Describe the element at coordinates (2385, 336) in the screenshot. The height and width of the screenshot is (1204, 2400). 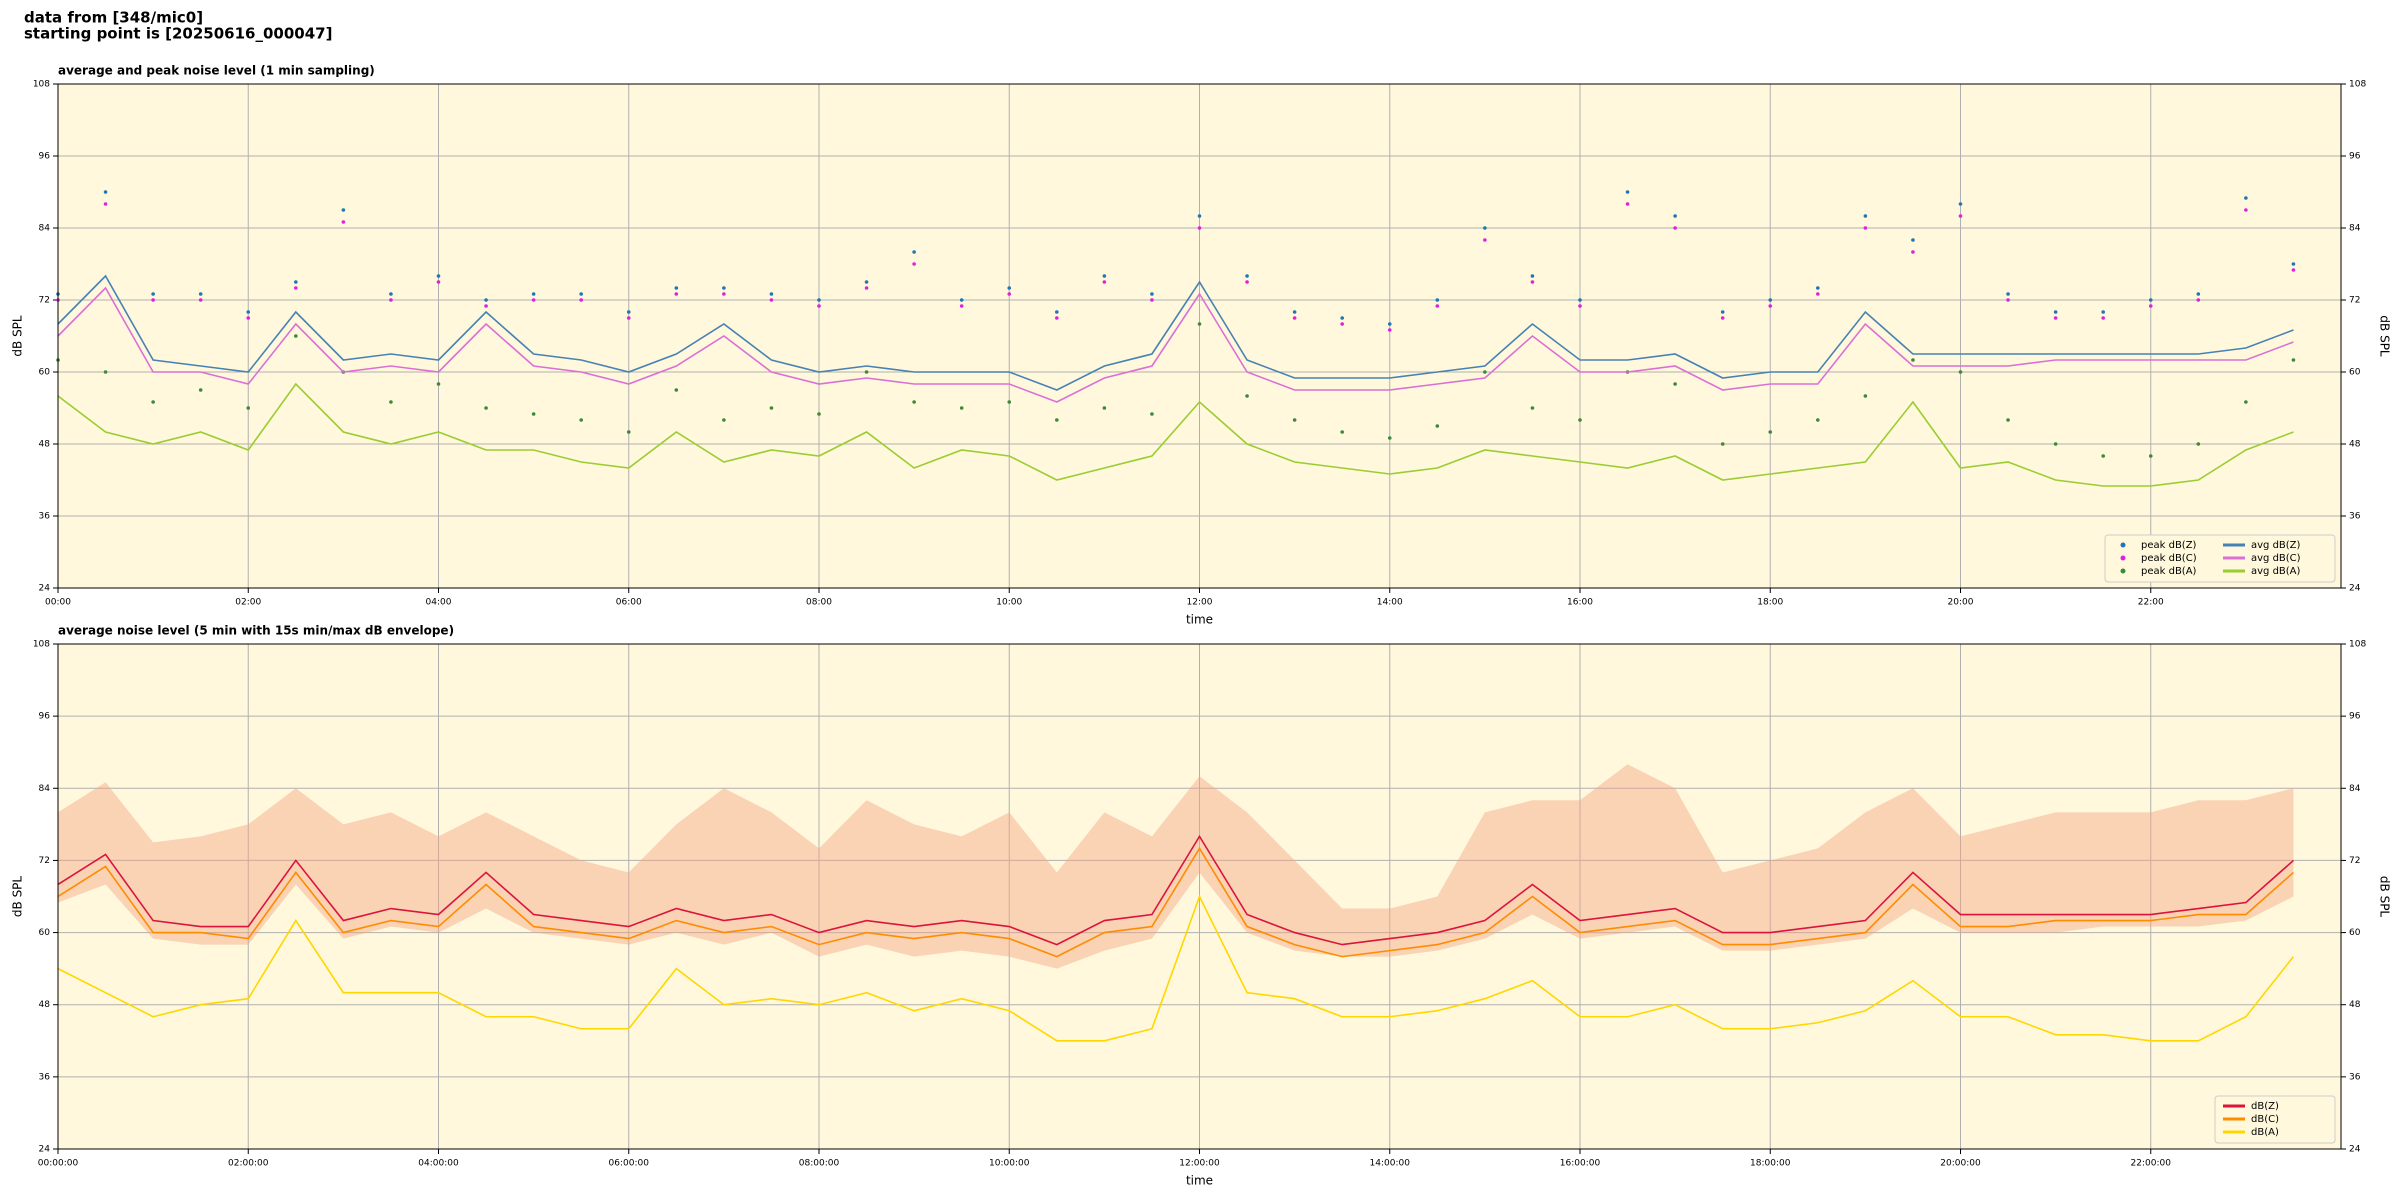
I see `y-axis-label: dB SPL` at that location.